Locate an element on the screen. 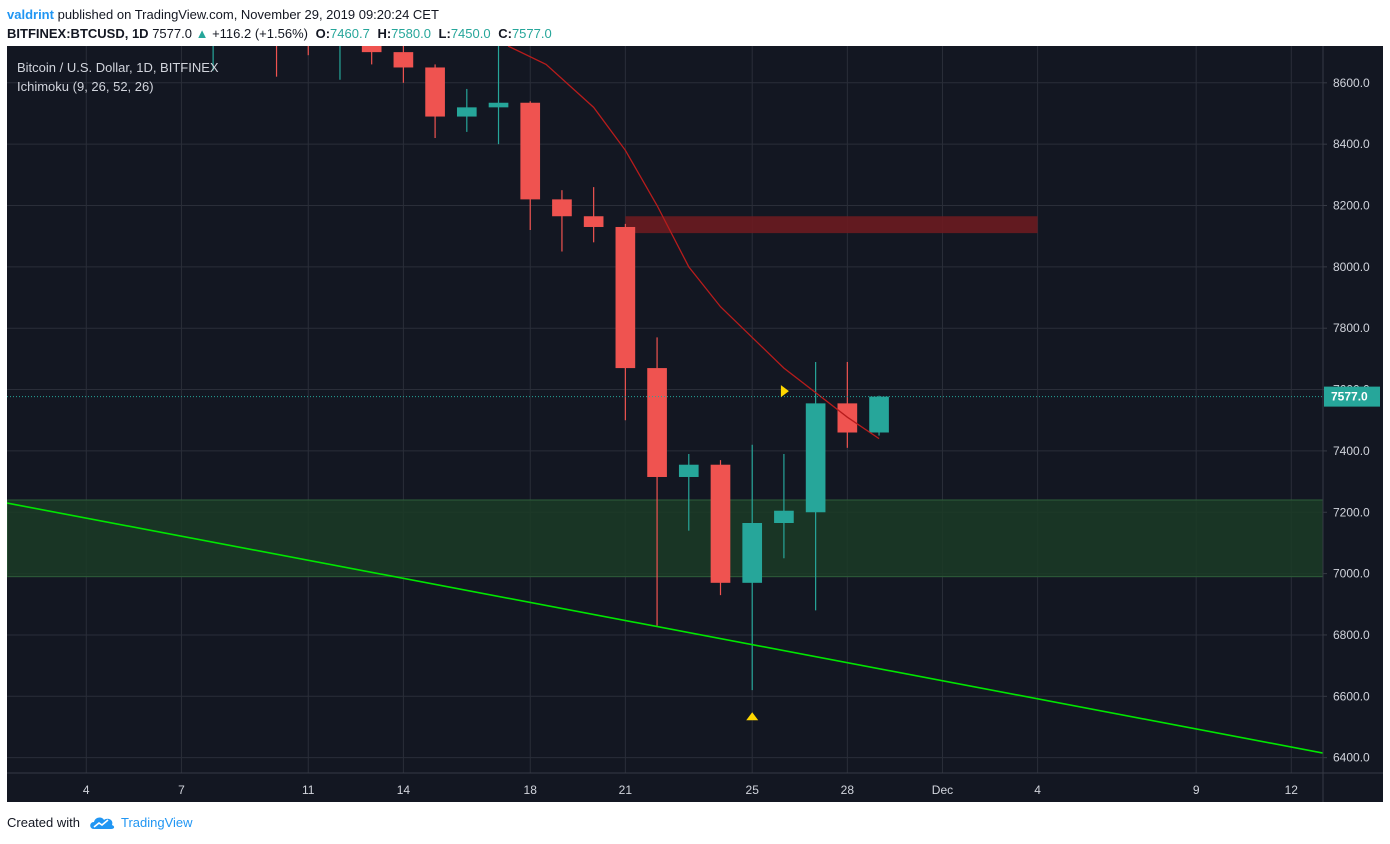 Image resolution: width=1390 pixels, height=844 pixels. time-axis: 4 7 11 14 18 21 25 28 Dec 4 9 12 is located at coordinates (690, 790).